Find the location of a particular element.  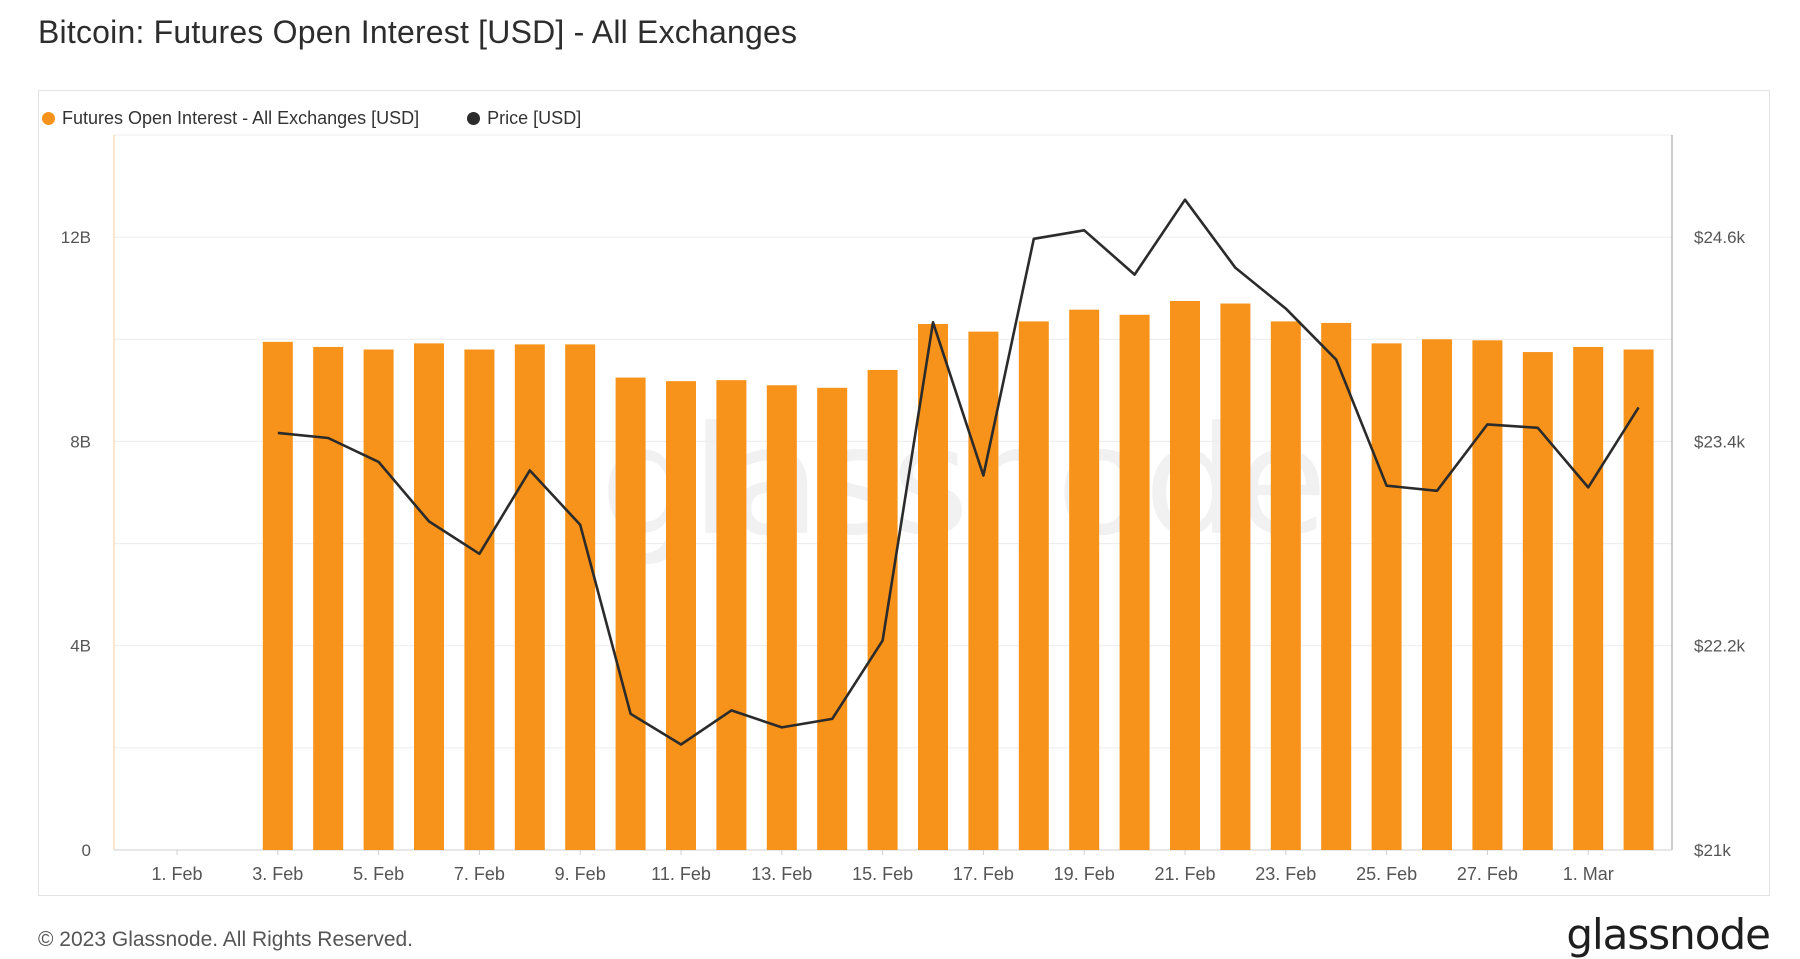

x-tick-label: 17. Feb is located at coordinates (983, 874).